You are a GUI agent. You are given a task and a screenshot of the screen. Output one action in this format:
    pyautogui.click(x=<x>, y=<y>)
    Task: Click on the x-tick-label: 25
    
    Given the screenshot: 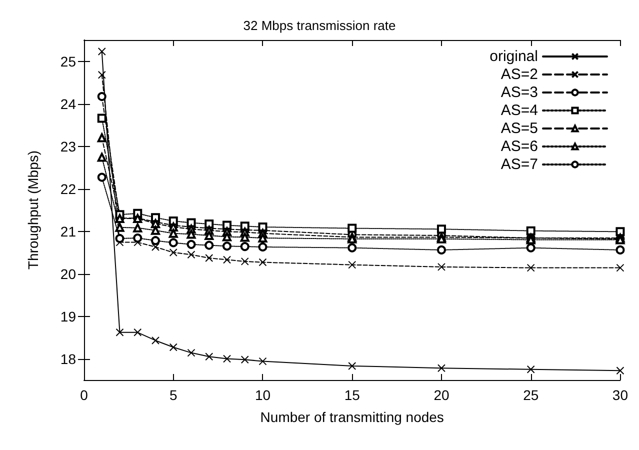 What is the action you would take?
    pyautogui.click(x=531, y=395)
    